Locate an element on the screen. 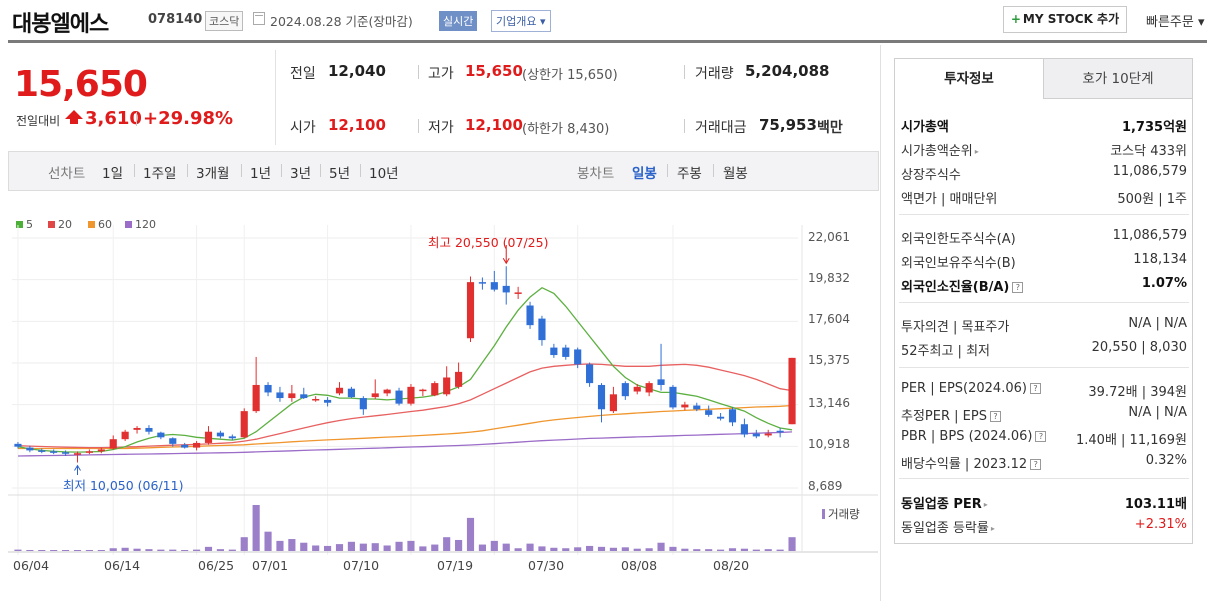  invest-row-label: 외국인한도주식수(A) is located at coordinates (958, 237).